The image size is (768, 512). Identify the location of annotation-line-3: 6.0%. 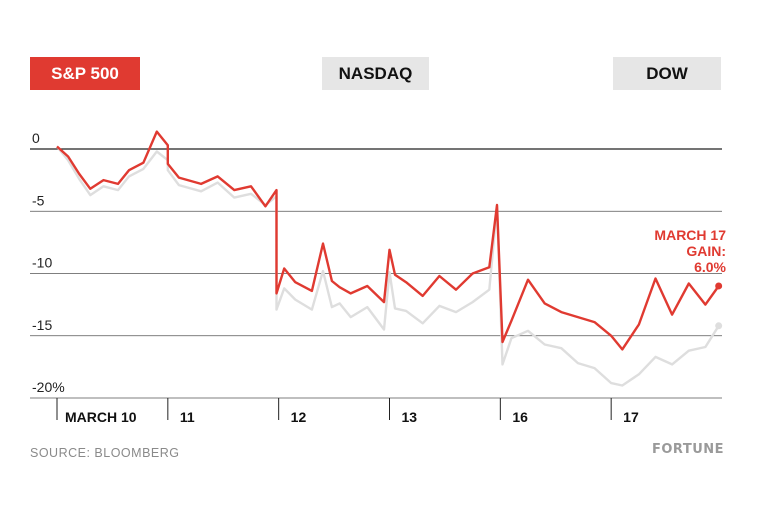
(710, 267).